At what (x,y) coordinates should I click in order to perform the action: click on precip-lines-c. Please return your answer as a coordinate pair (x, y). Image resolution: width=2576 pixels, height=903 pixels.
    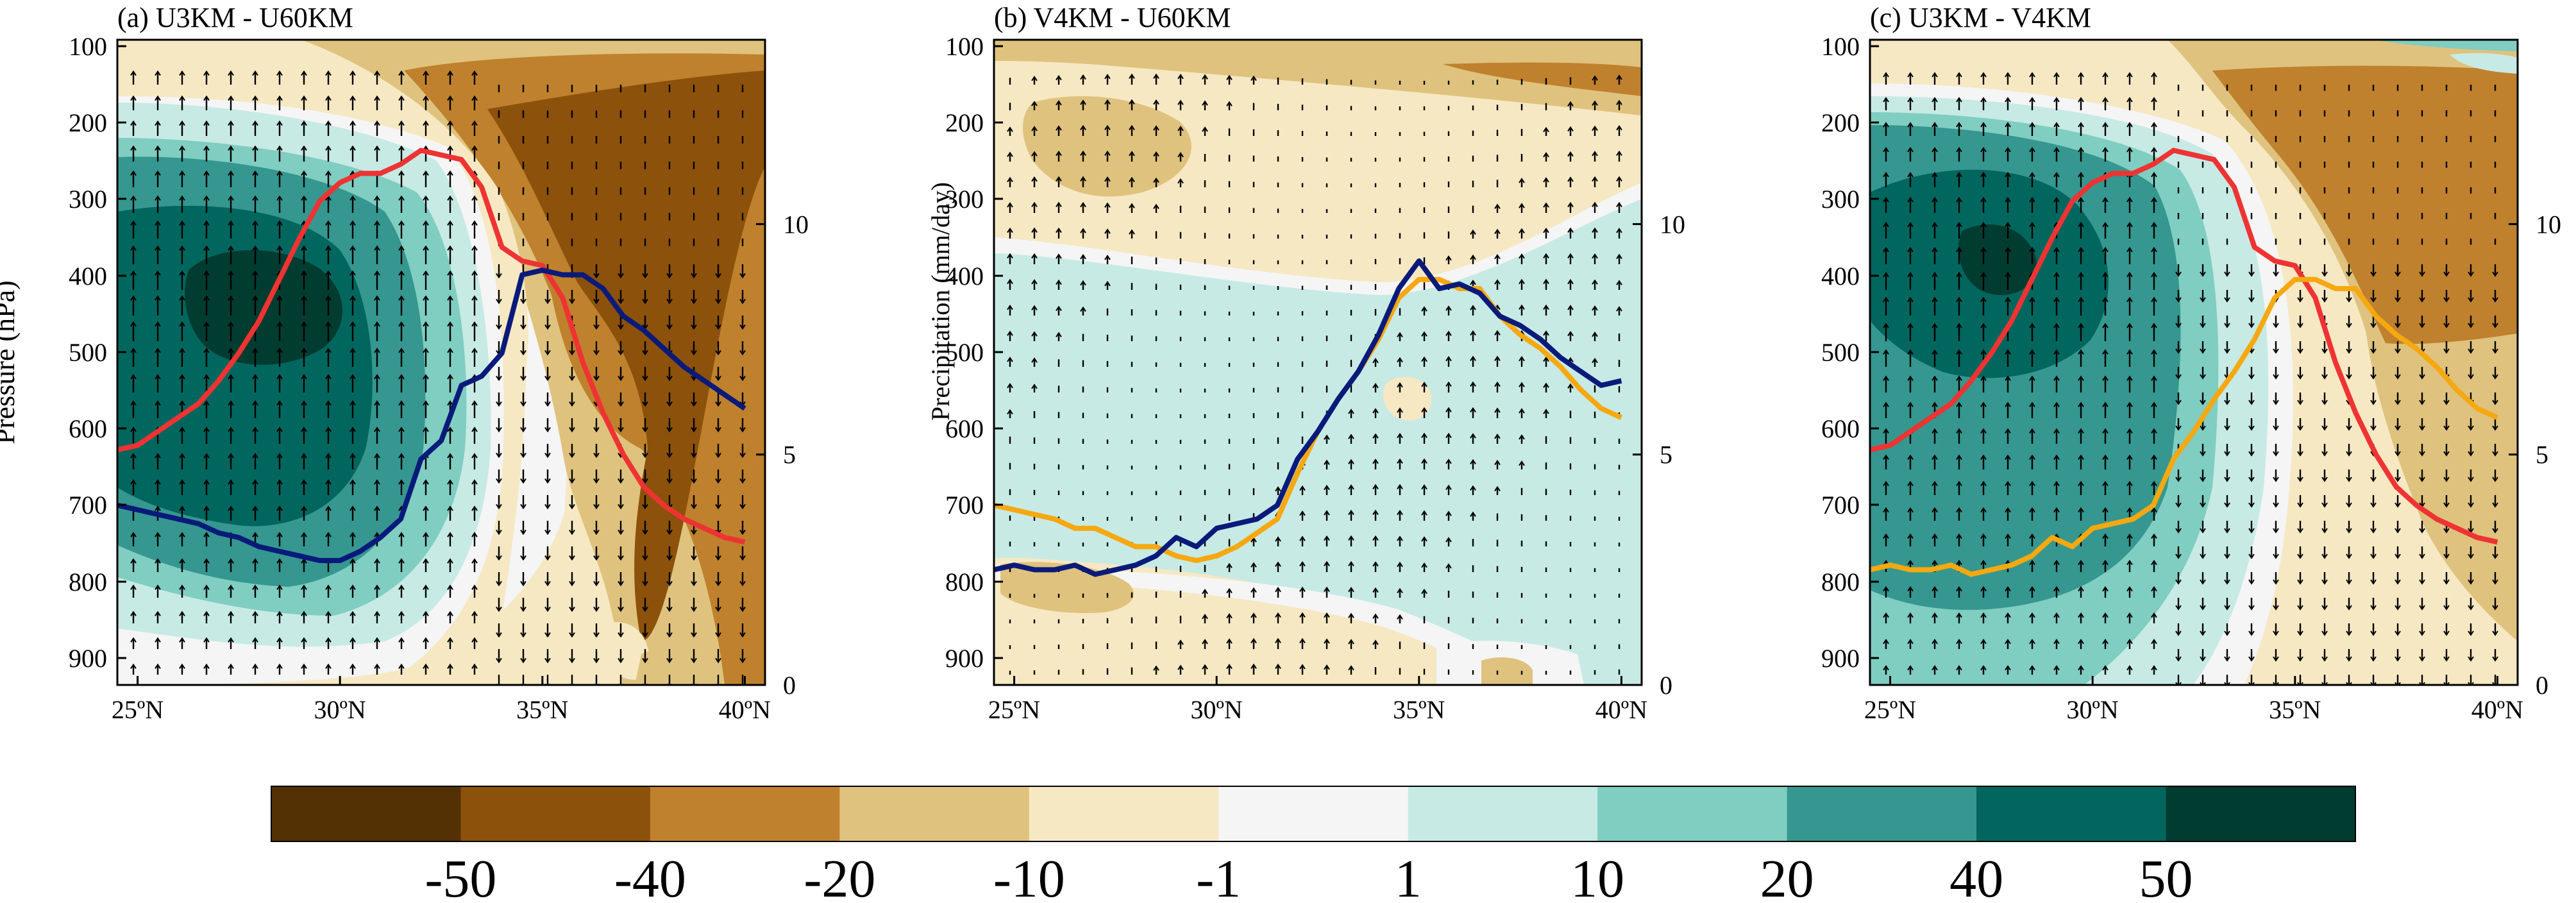
    Looking at the image, I should click on (2184, 363).